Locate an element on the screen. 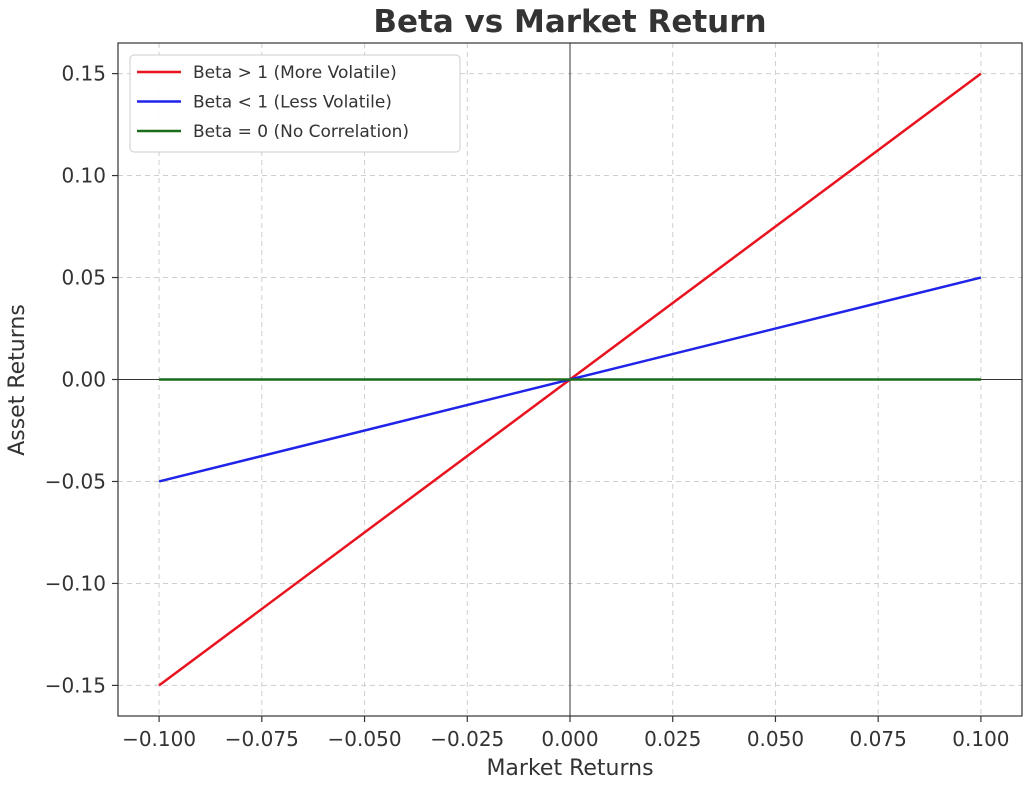 The width and height of the screenshot is (1024, 788). x-tick-label: −0.100 is located at coordinates (159, 739).